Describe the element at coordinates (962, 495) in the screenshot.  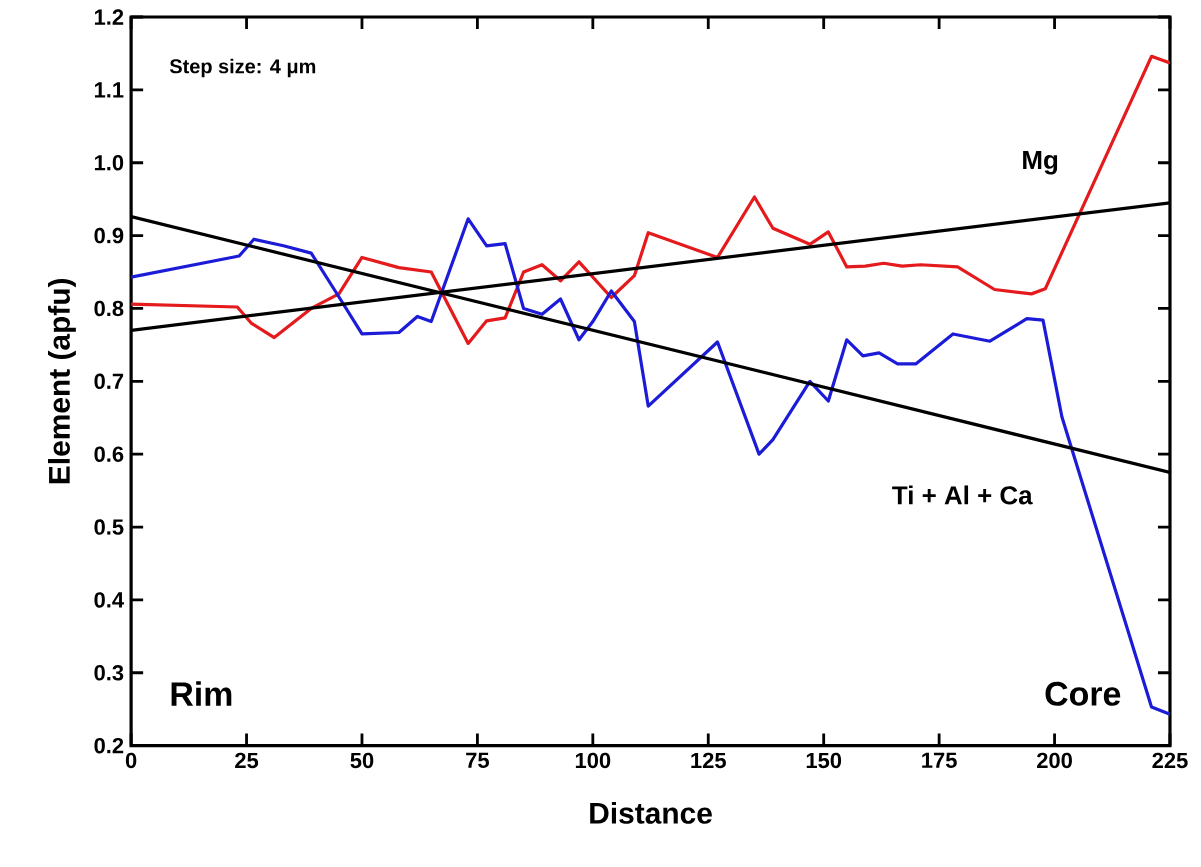
I see `series-label: Ti + Al + Ca` at that location.